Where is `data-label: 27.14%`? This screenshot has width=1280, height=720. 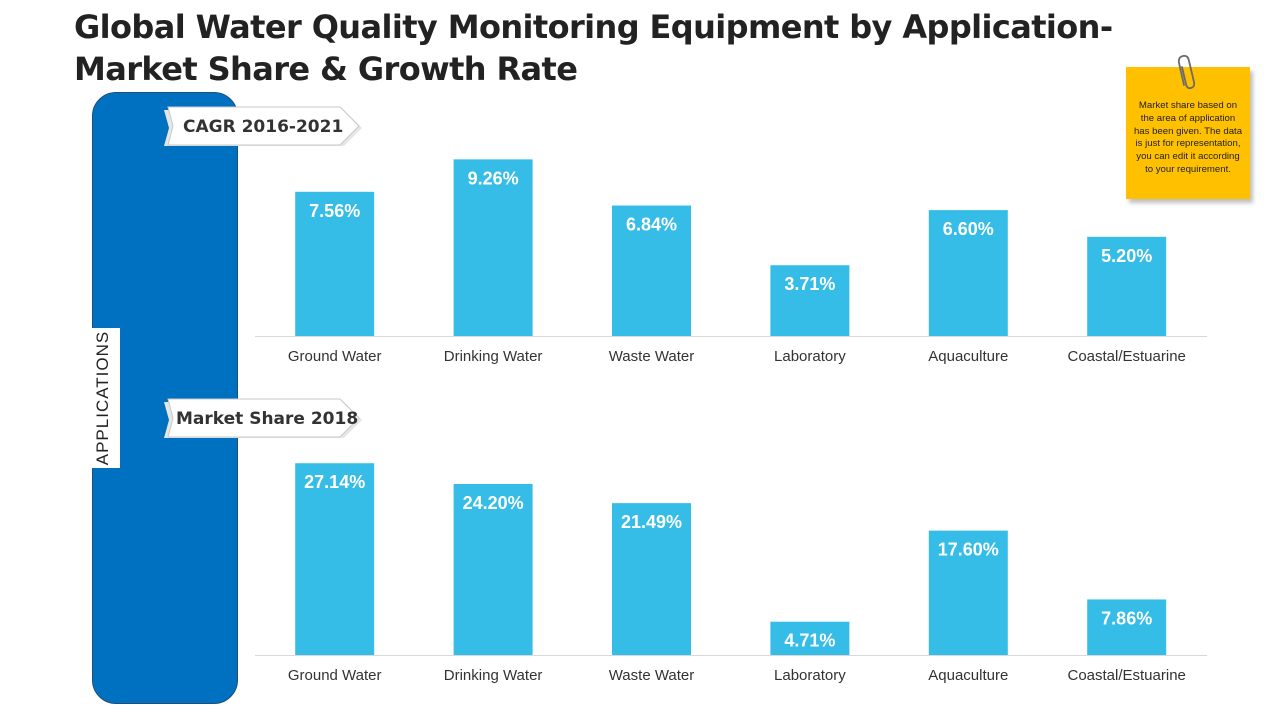
data-label: 27.14% is located at coordinates (334, 482).